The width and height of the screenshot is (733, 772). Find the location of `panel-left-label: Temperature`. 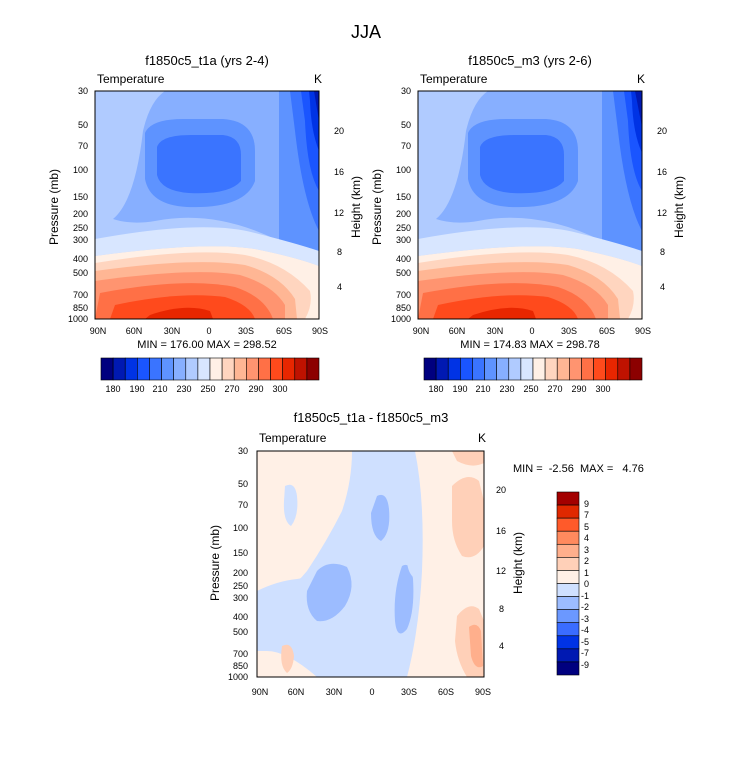

panel-left-label: Temperature is located at coordinates (454, 79).